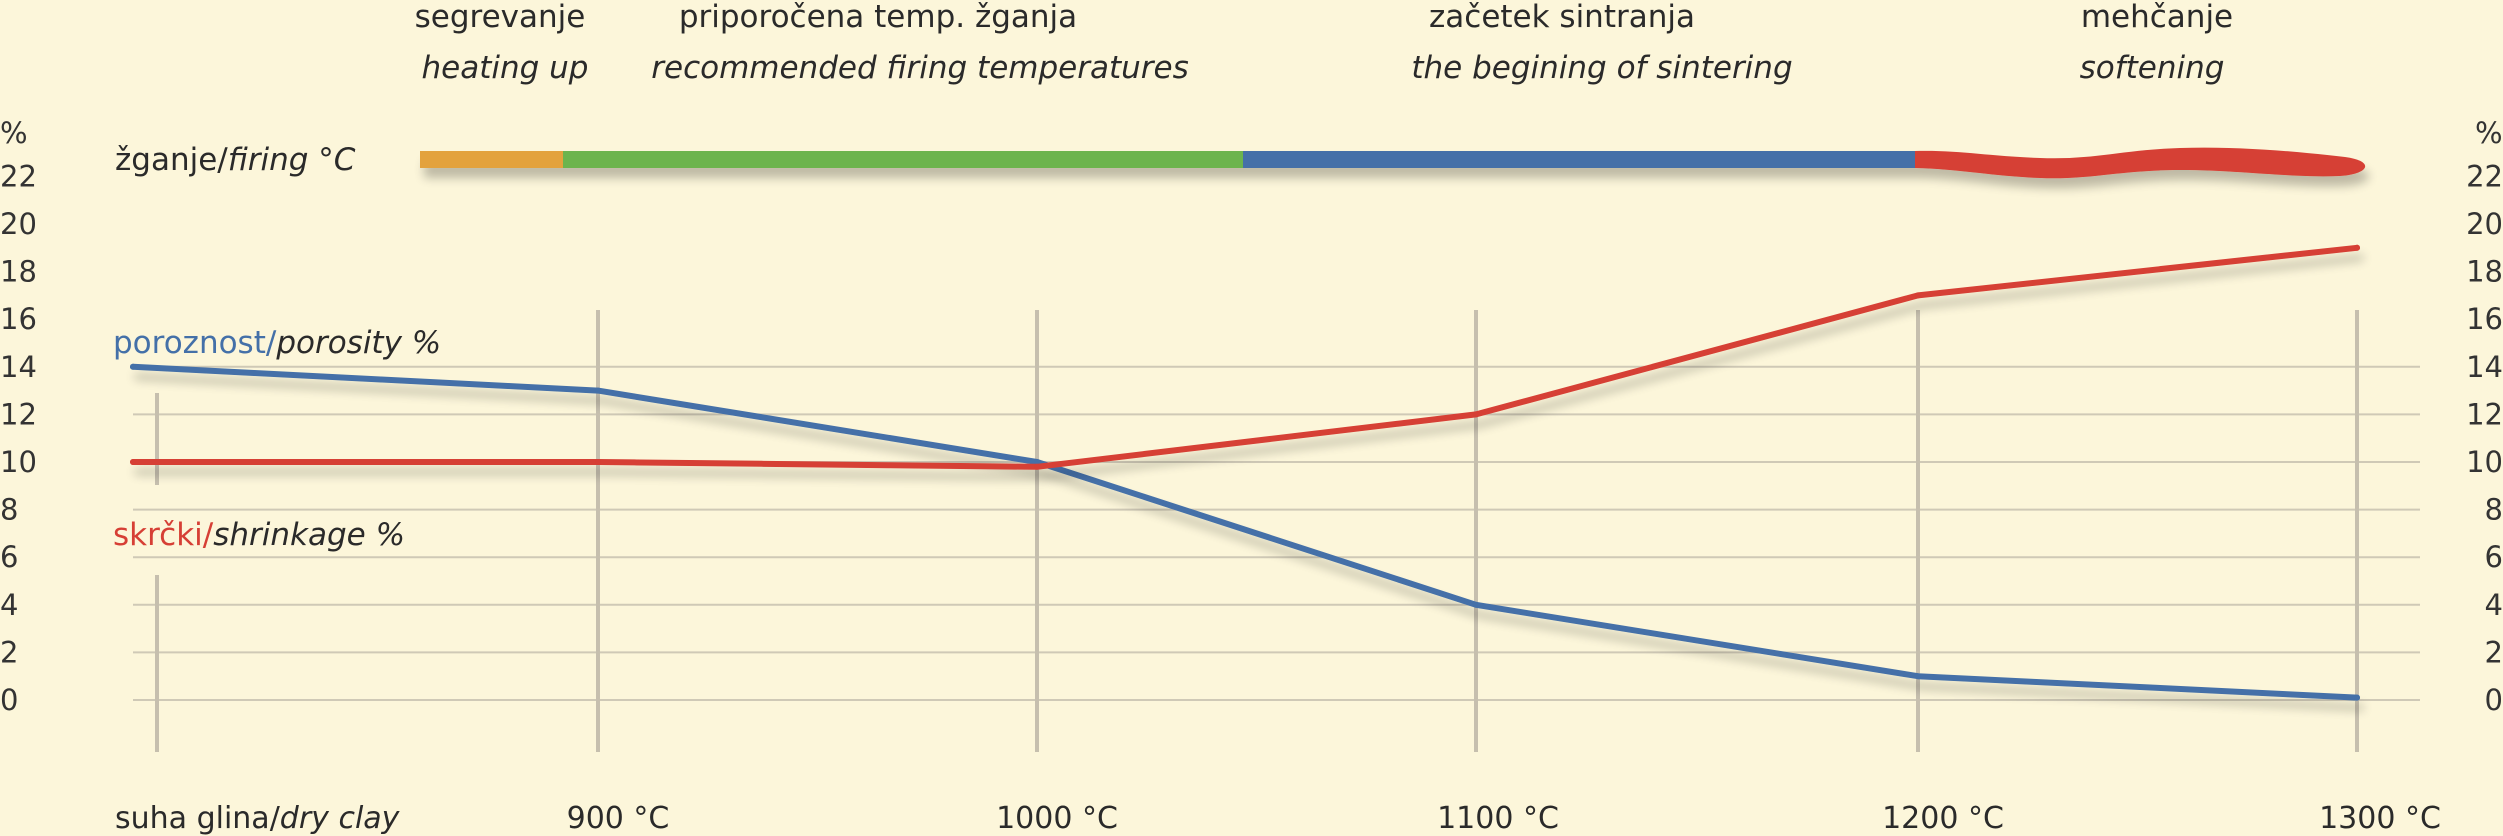  What do you see at coordinates (878, 17) in the screenshot?
I see `phase-label-recommended: priporočena temp. žganja` at bounding box center [878, 17].